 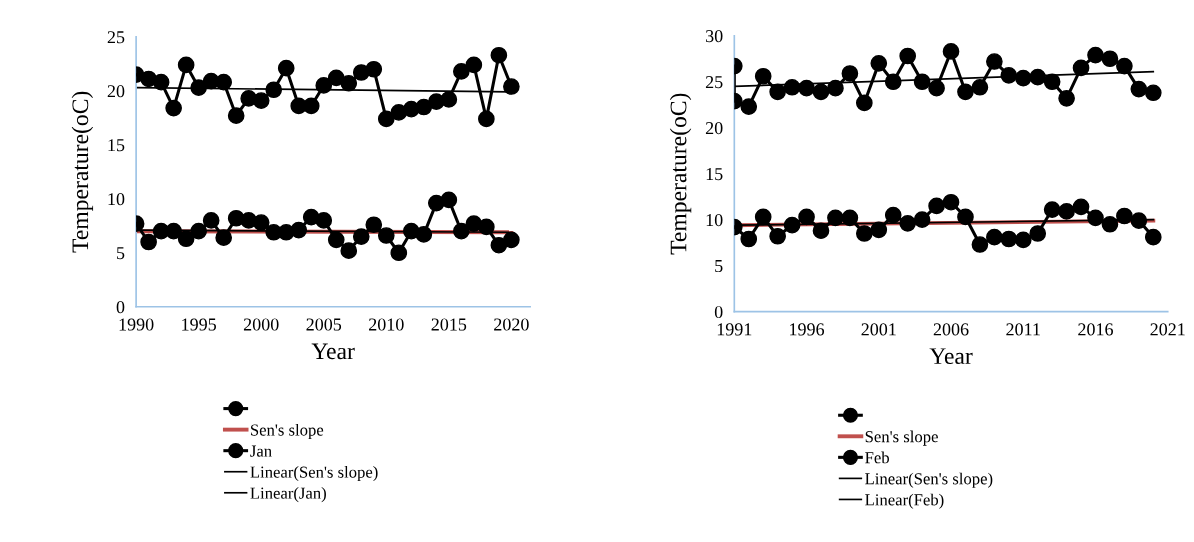 What do you see at coordinates (877, 457) in the screenshot?
I see `legend-label: Feb` at bounding box center [877, 457].